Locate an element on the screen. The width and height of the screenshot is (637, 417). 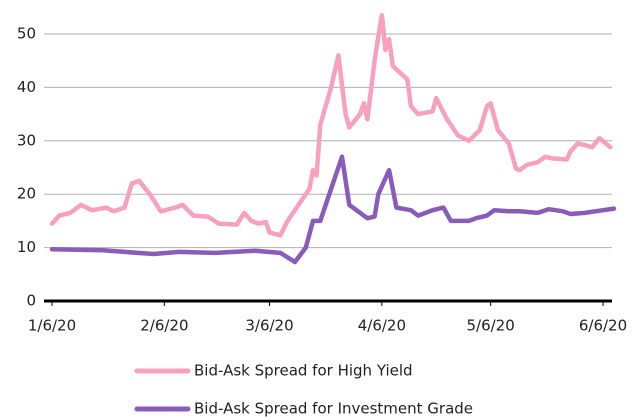
x-tick-label: 1/6/20 is located at coordinates (52, 326).